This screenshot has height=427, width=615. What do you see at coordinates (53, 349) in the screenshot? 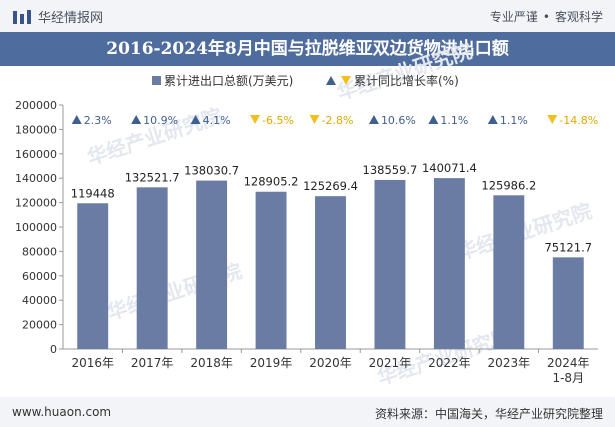
I see `y-tick-label: 0` at bounding box center [53, 349].